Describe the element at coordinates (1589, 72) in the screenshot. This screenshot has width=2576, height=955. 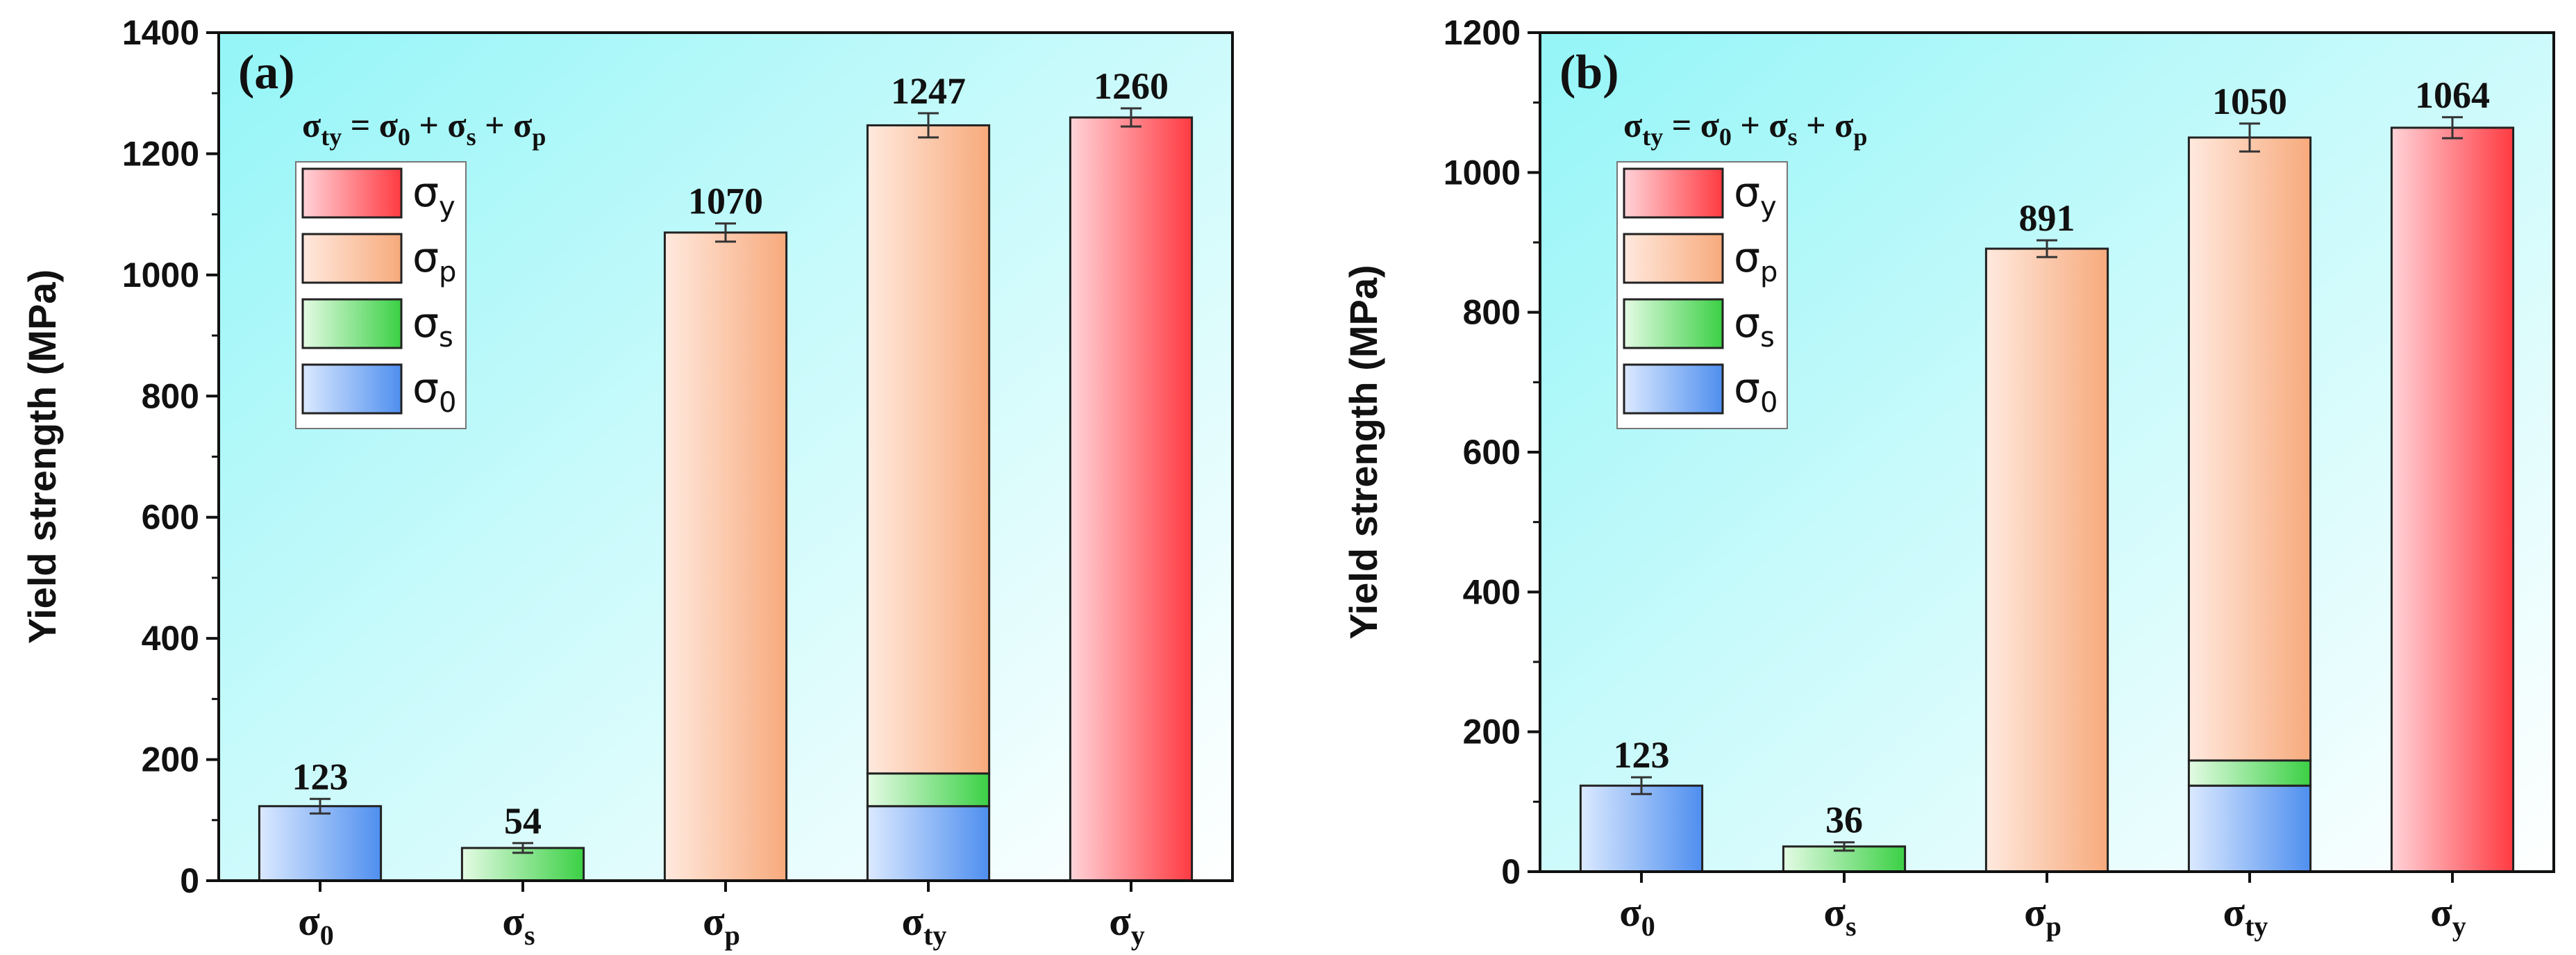
I see `panel-label: (b)` at that location.